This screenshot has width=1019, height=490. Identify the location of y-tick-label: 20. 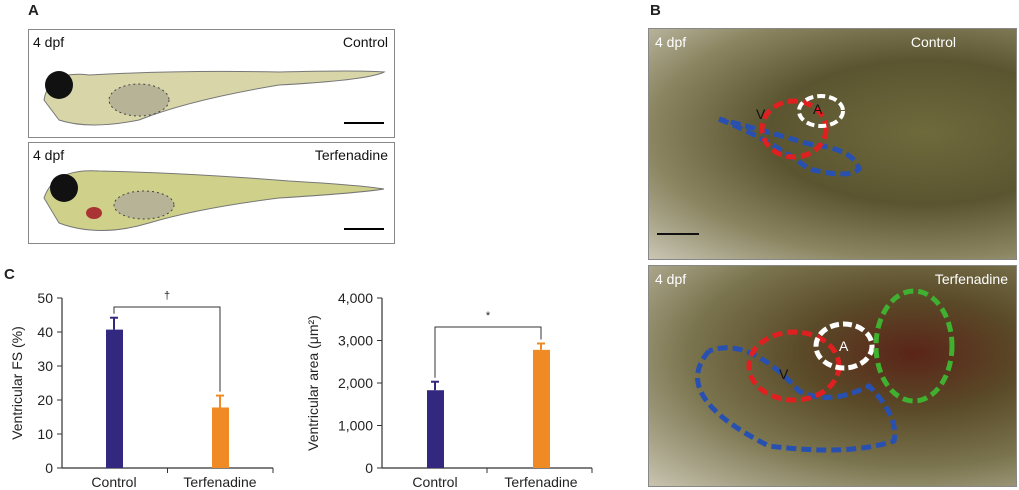
(45, 400).